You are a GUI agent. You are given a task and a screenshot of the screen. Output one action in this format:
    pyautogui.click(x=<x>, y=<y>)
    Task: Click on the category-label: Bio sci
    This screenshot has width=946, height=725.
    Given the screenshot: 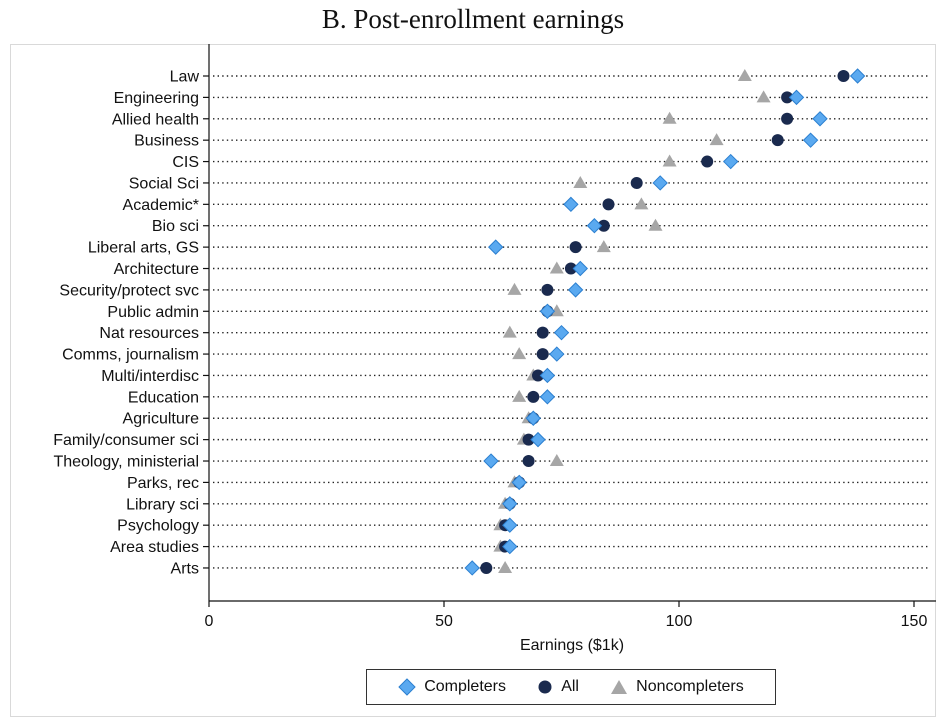 What is the action you would take?
    pyautogui.click(x=175, y=226)
    